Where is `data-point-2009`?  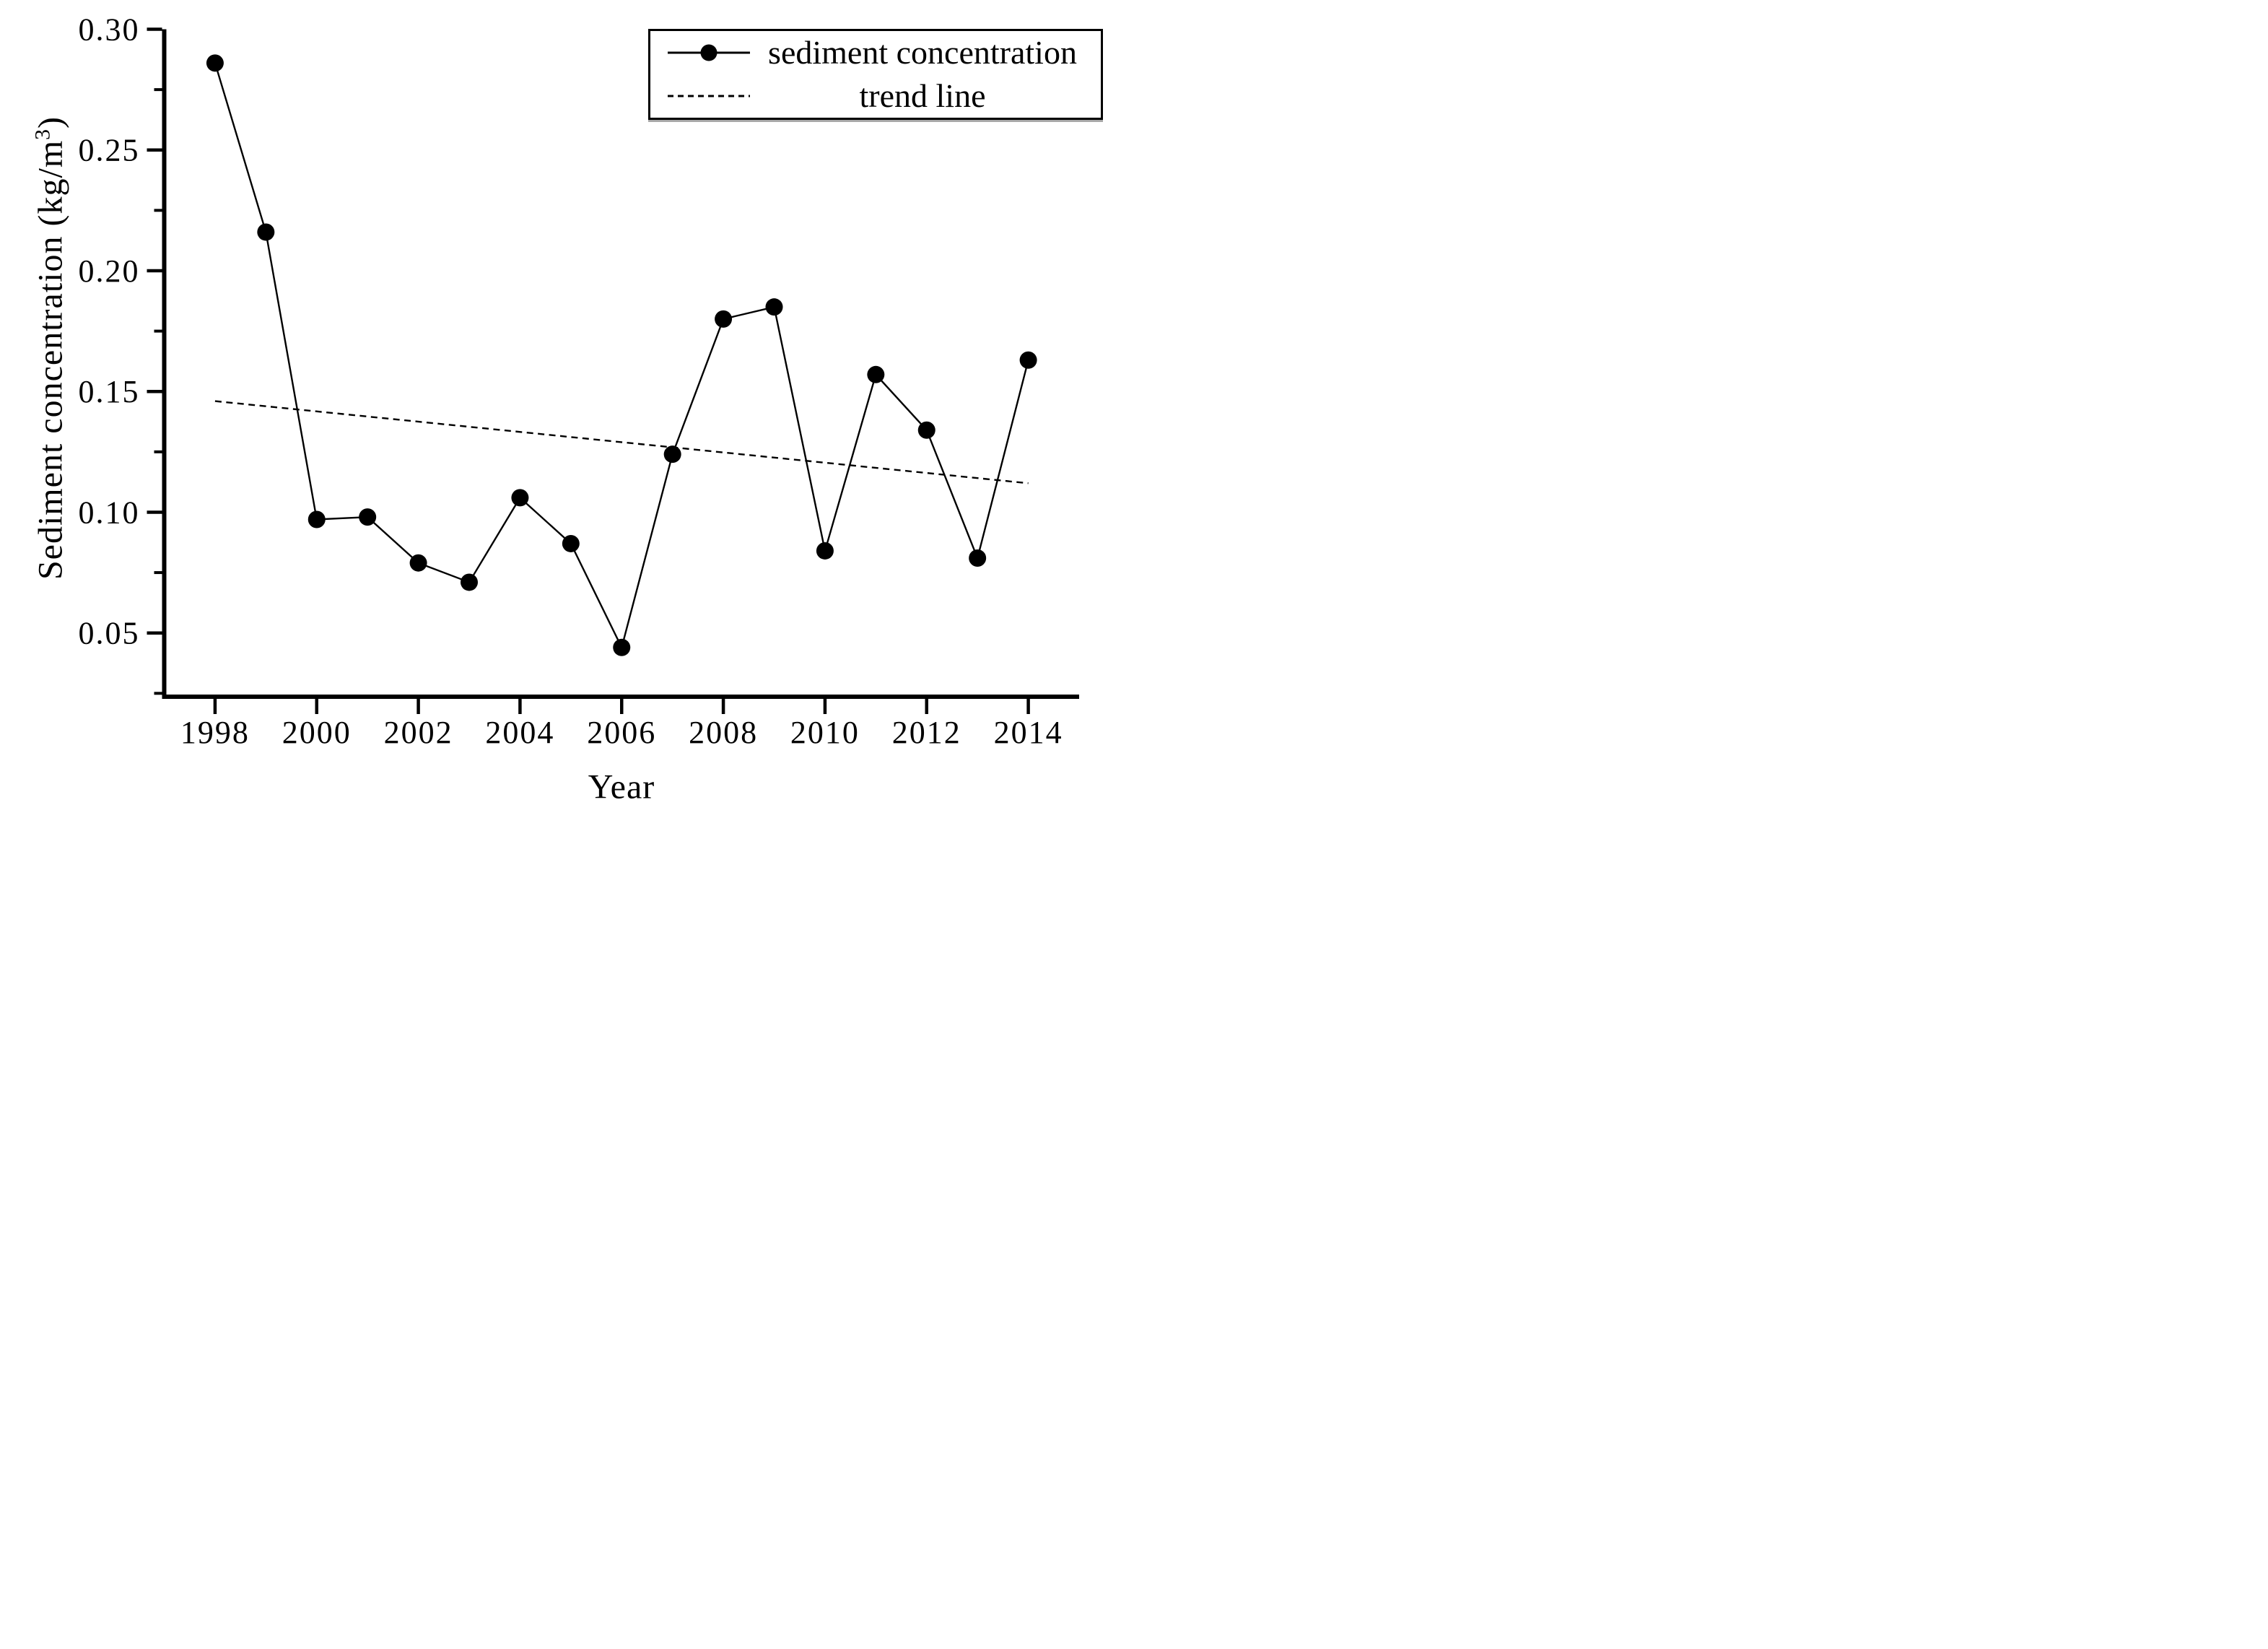 data-point-2009 is located at coordinates (774, 307).